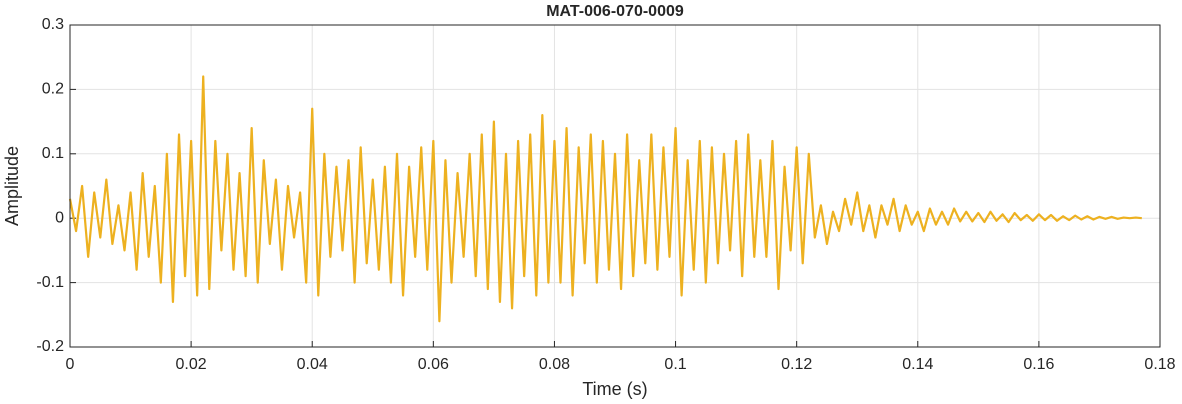 The image size is (1182, 404). I want to click on y-tick-label: 0.2, so click(53, 89).